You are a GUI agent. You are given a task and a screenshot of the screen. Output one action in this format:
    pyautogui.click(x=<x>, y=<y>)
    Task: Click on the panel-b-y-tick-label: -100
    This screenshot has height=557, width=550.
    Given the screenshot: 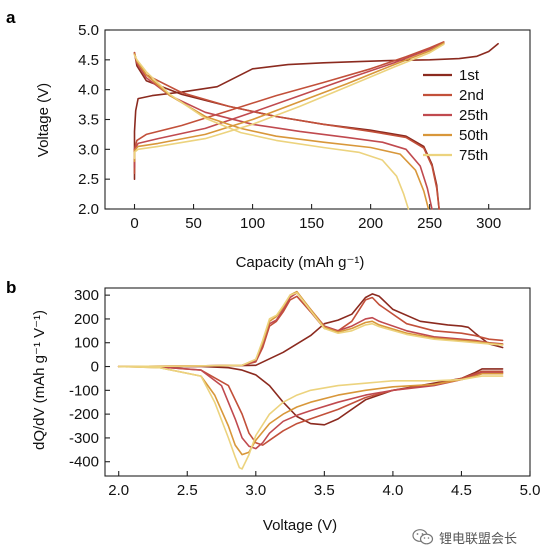 What is the action you would take?
    pyautogui.click(x=84, y=390)
    